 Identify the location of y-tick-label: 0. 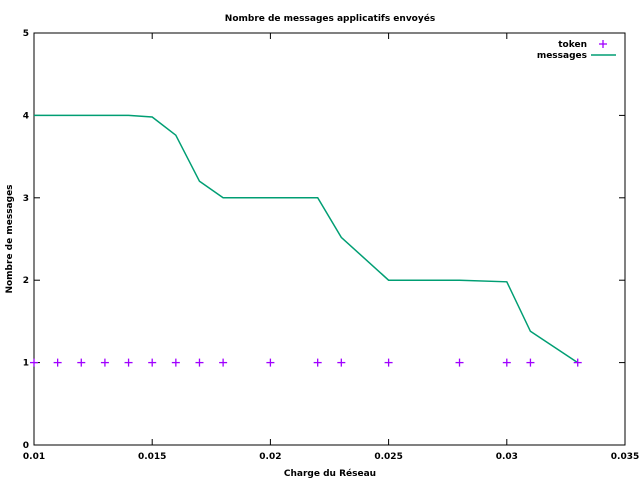
(26, 446).